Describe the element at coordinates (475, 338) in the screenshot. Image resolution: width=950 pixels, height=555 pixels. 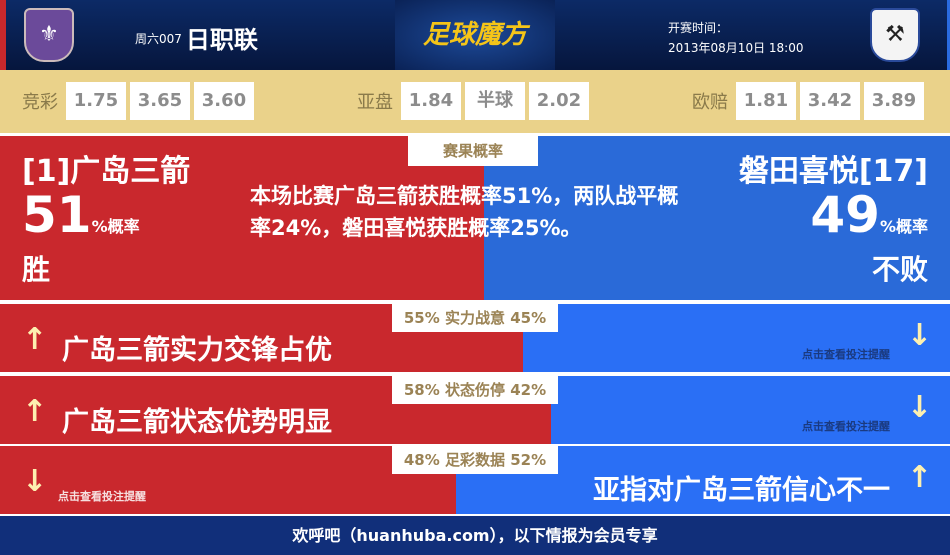
I see `analysis-row: 55% 实力战意 45% ↑ 广岛三箭实力交锋占优 点击查看投注提醒 ↓` at that location.